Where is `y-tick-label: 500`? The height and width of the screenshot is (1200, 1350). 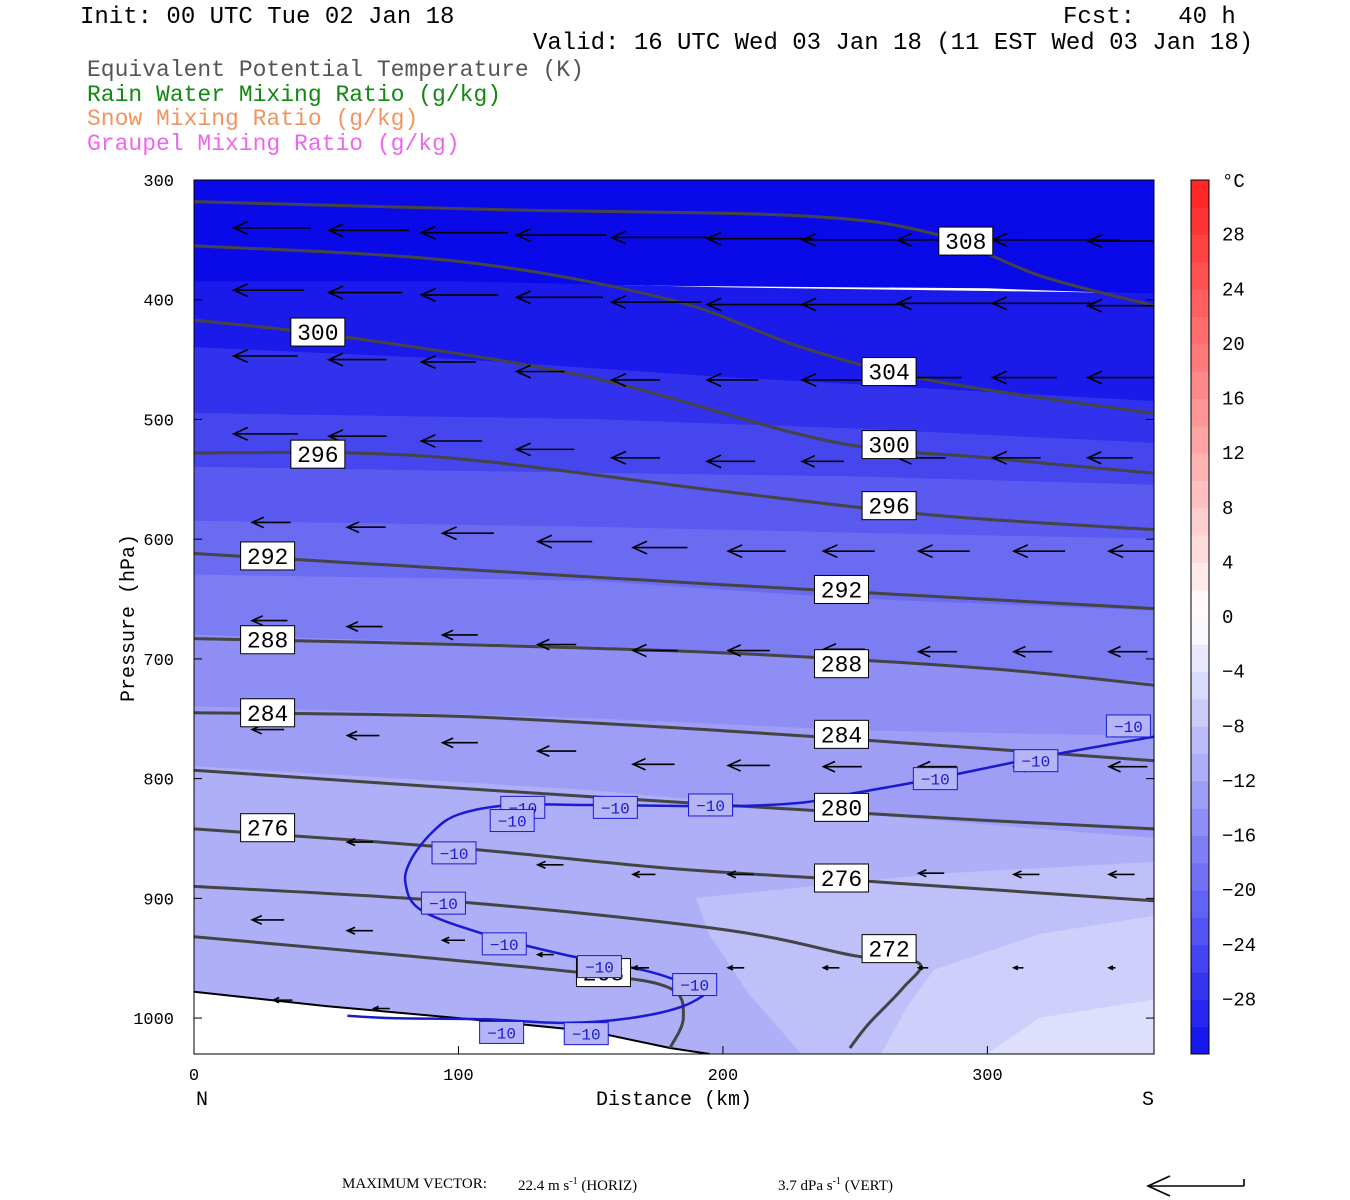
y-tick-label: 500 is located at coordinates (158, 421).